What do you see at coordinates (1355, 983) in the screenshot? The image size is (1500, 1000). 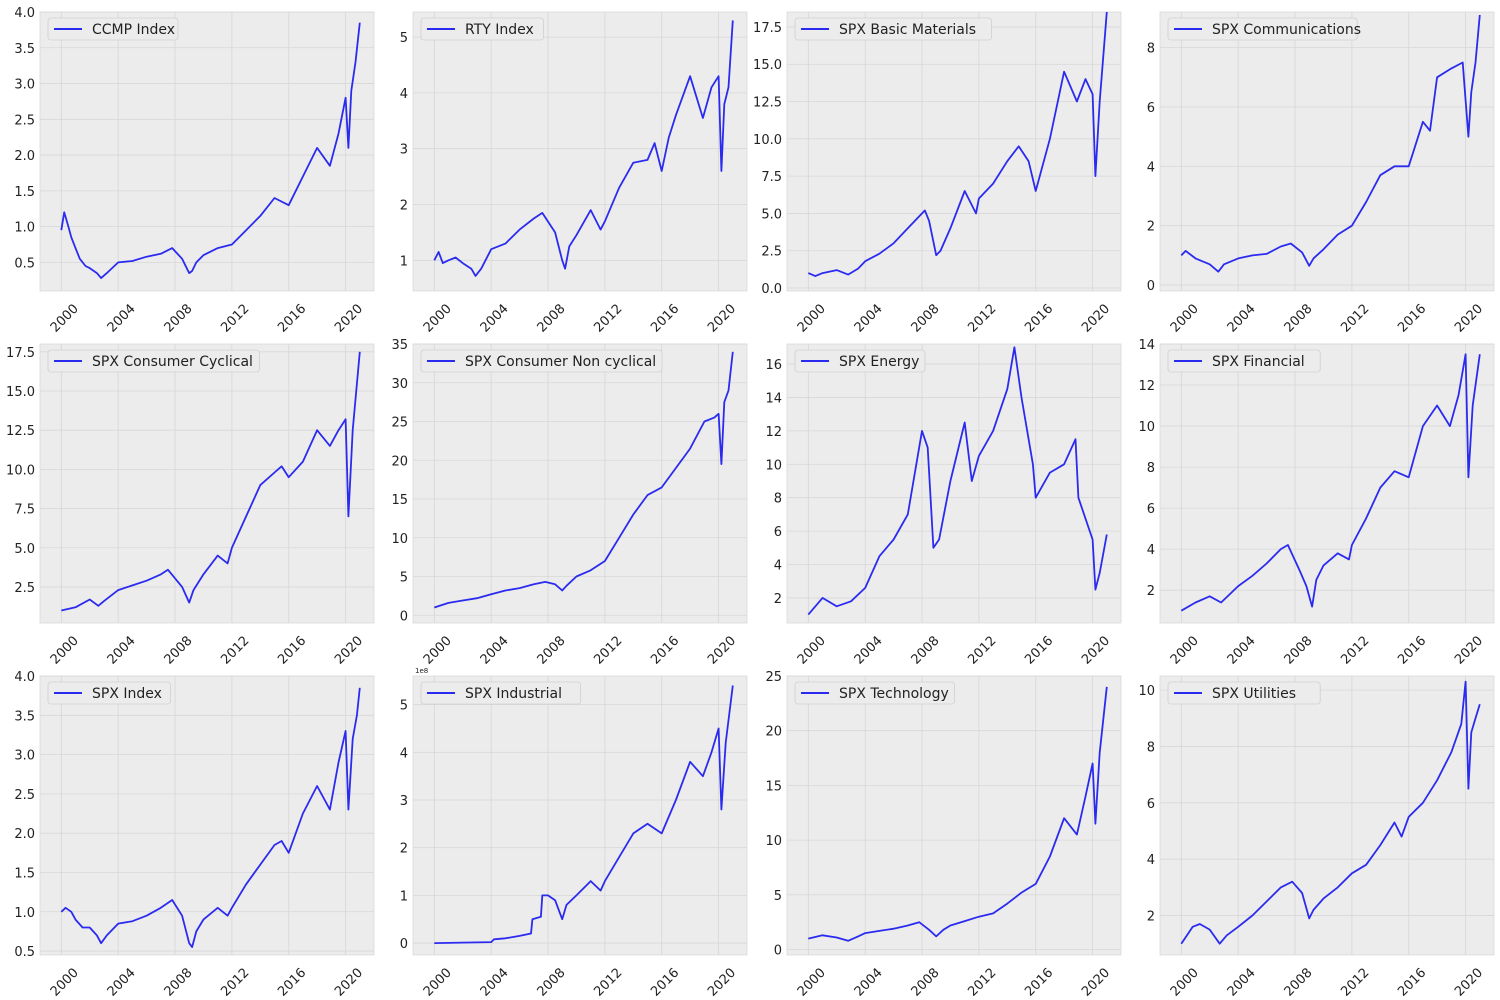 I see `x-tick-label: 2012` at bounding box center [1355, 983].